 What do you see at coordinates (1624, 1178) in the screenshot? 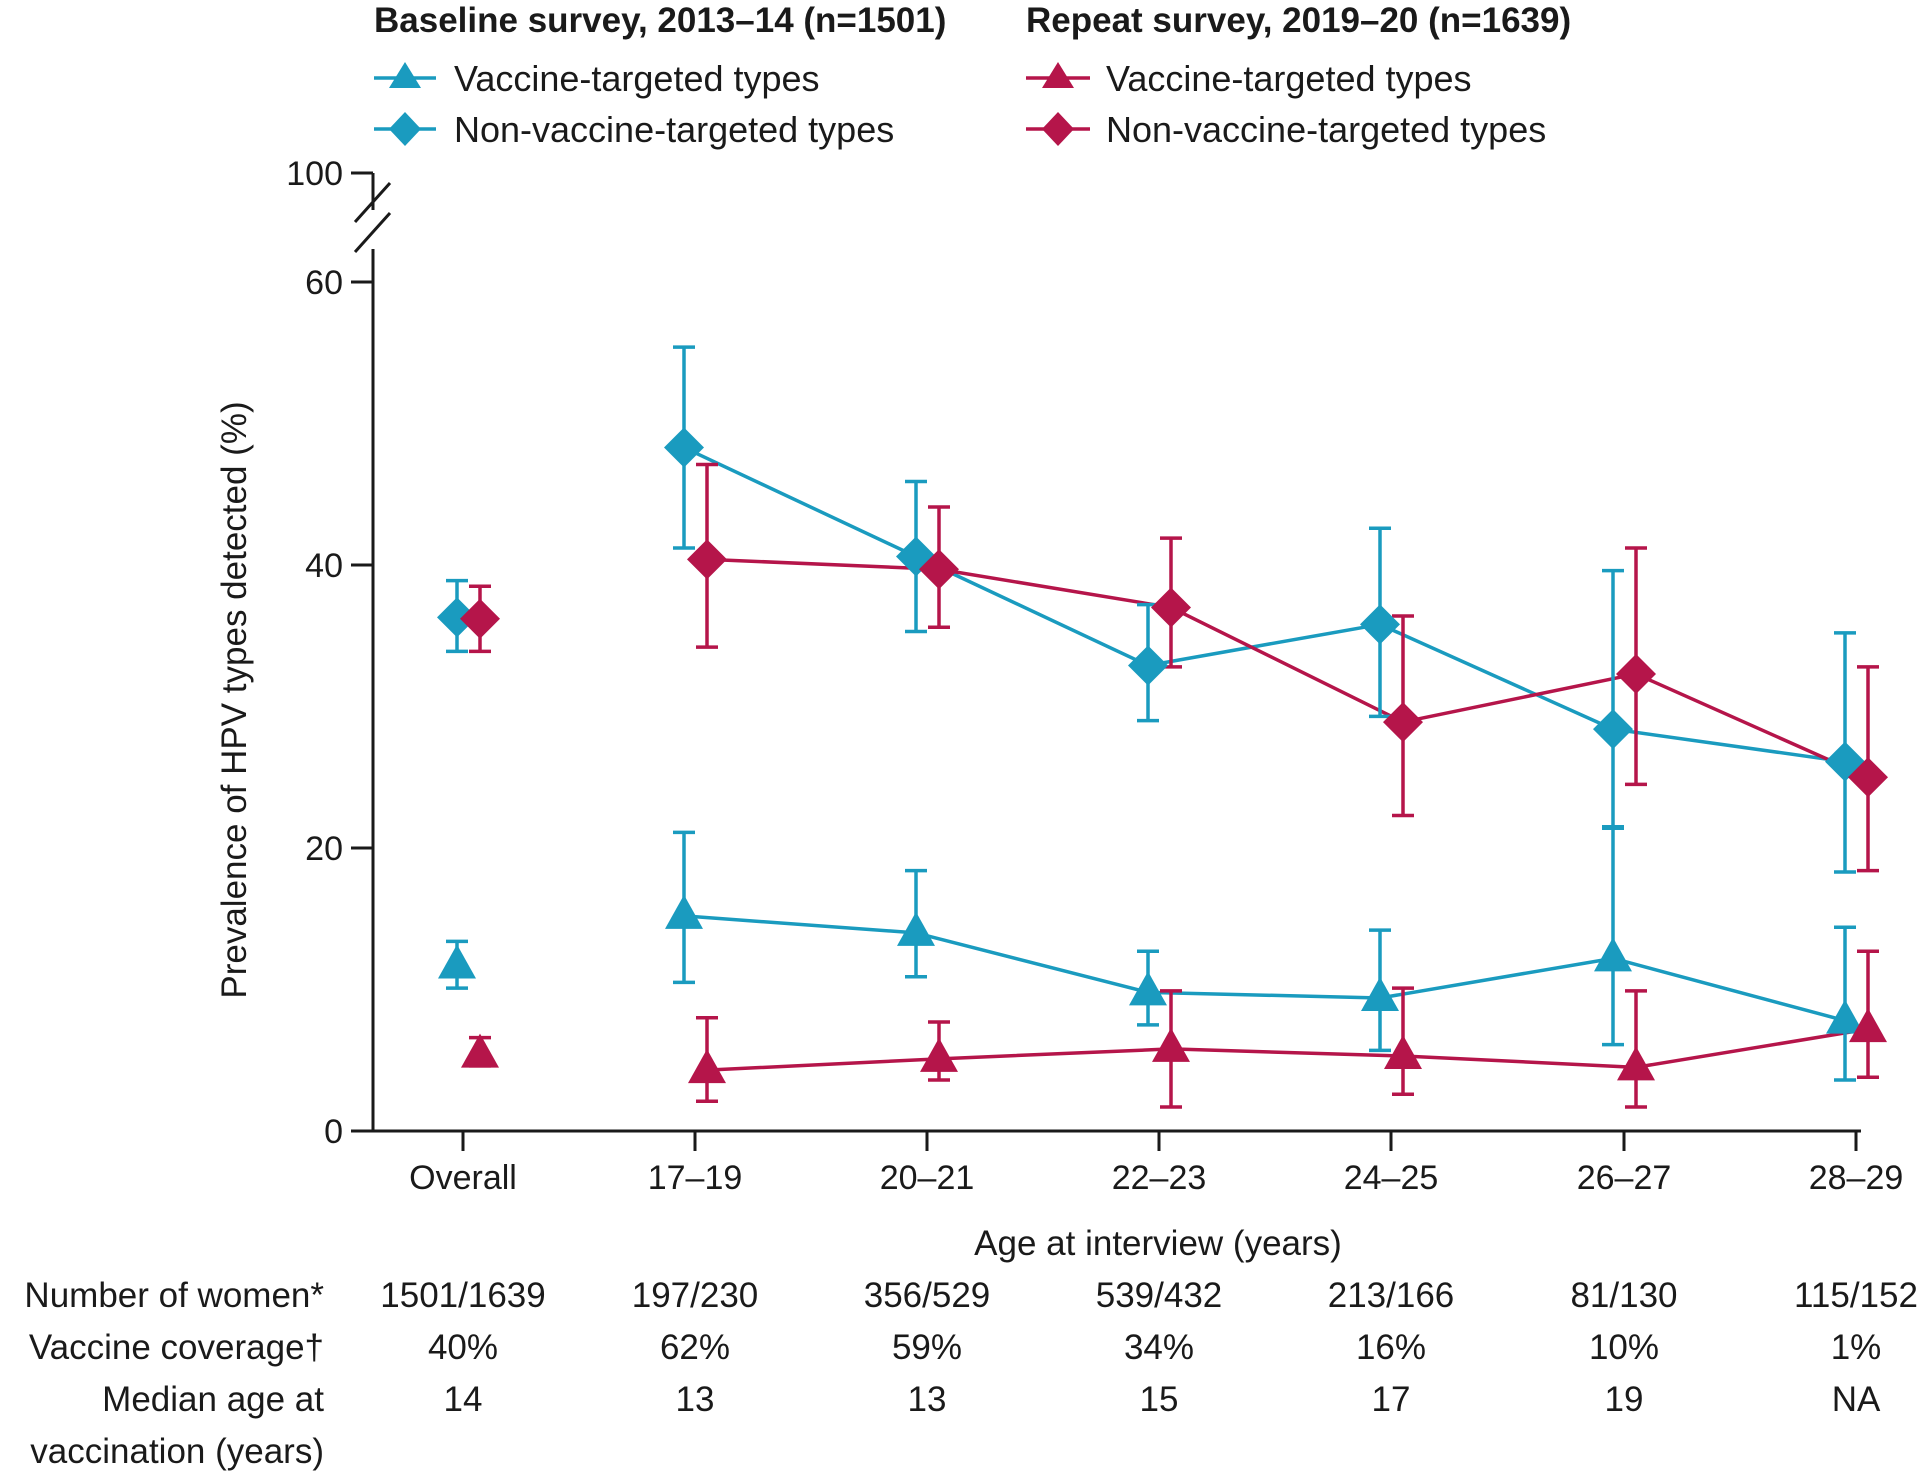
I see `x-tick-label: 26–27` at bounding box center [1624, 1178].